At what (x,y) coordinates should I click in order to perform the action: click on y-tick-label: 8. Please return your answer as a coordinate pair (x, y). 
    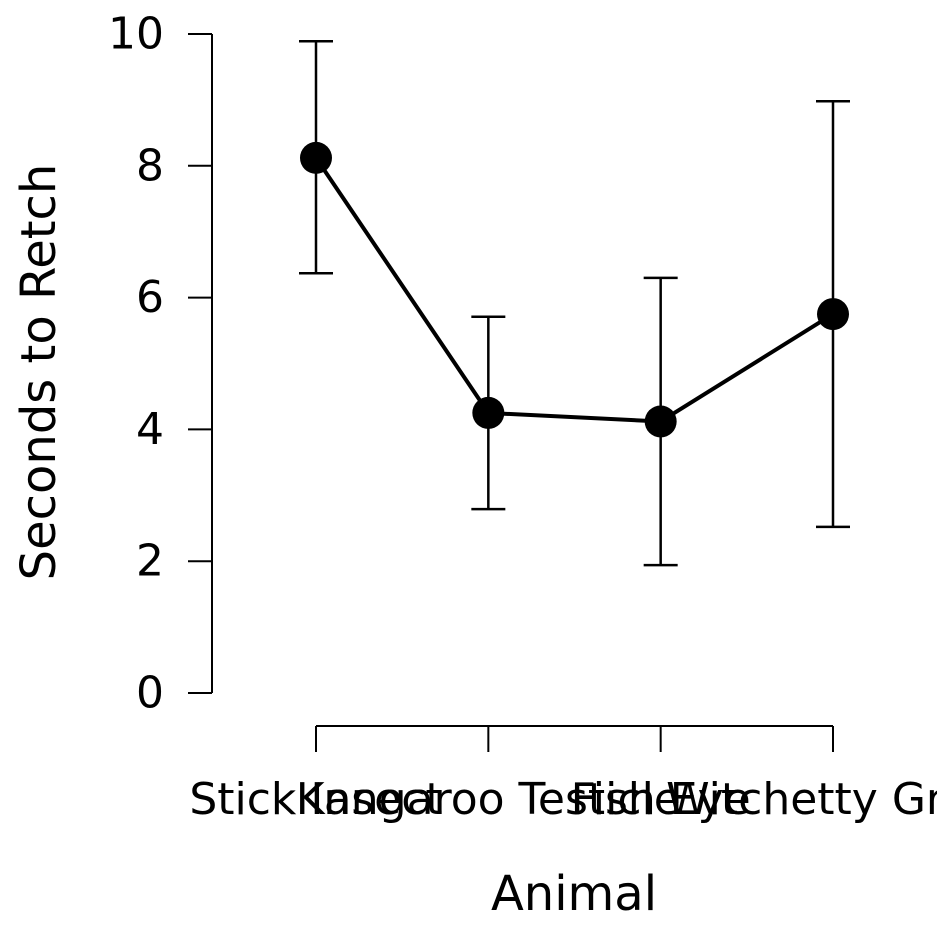
    Looking at the image, I should click on (150, 165).